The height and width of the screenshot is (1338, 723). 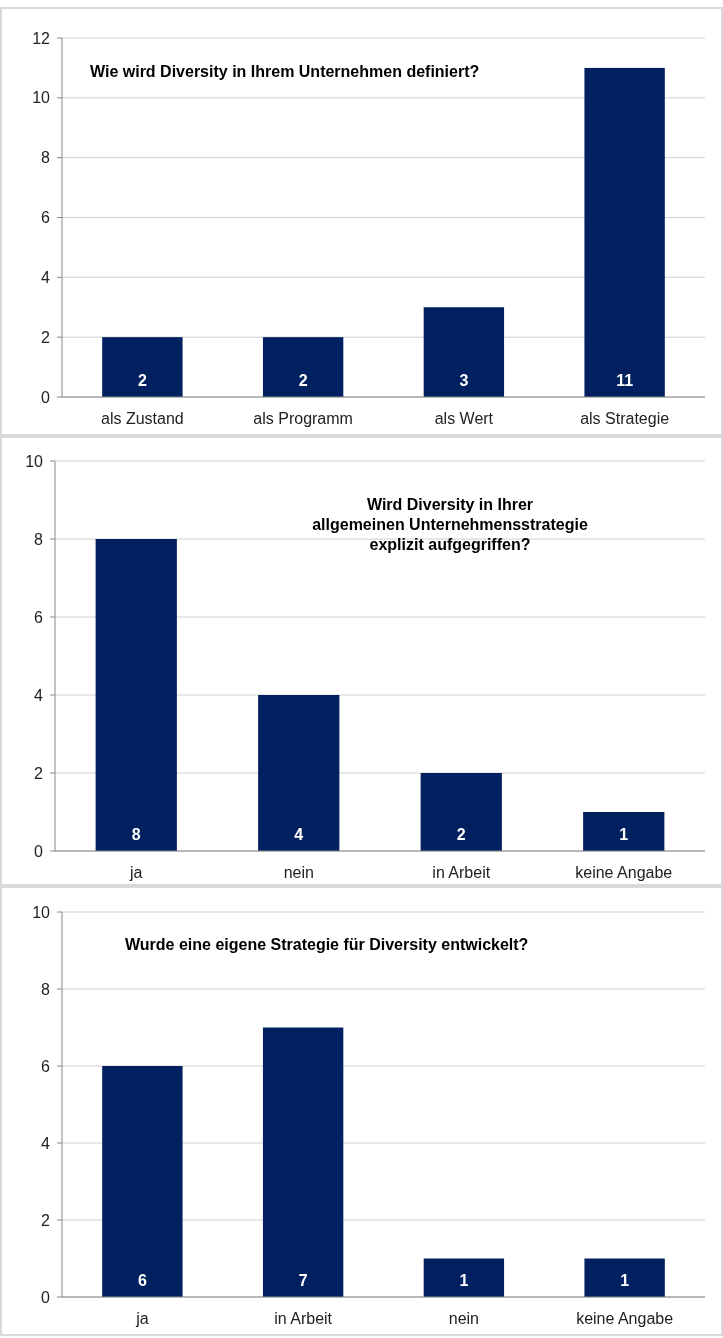 What do you see at coordinates (625, 380) in the screenshot?
I see `data-label: 11` at bounding box center [625, 380].